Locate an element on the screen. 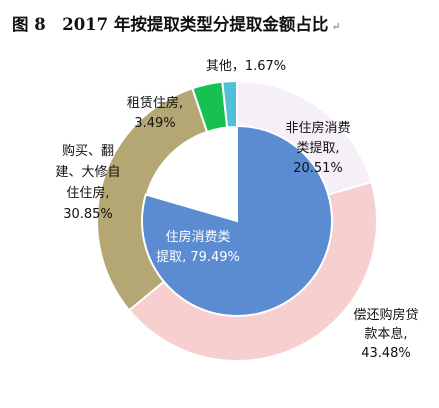 This screenshot has height=408, width=439. chart-title-text: 图 8 2017 年按提取类型分提取金额占比 is located at coordinates (170, 24).